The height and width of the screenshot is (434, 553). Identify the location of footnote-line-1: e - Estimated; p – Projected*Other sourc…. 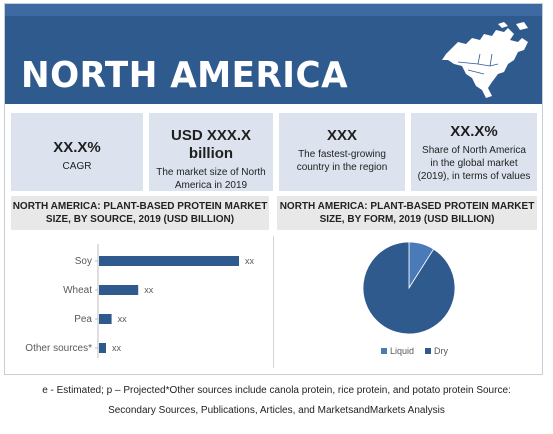
(276, 390).